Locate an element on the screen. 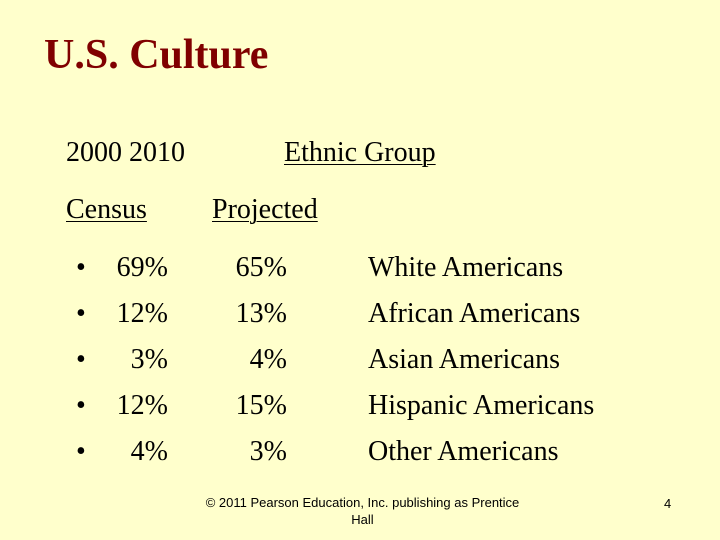 Image resolution: width=720 pixels, height=540 pixels. ethnic-group-label: Hispanic Americans is located at coordinates (481, 405).